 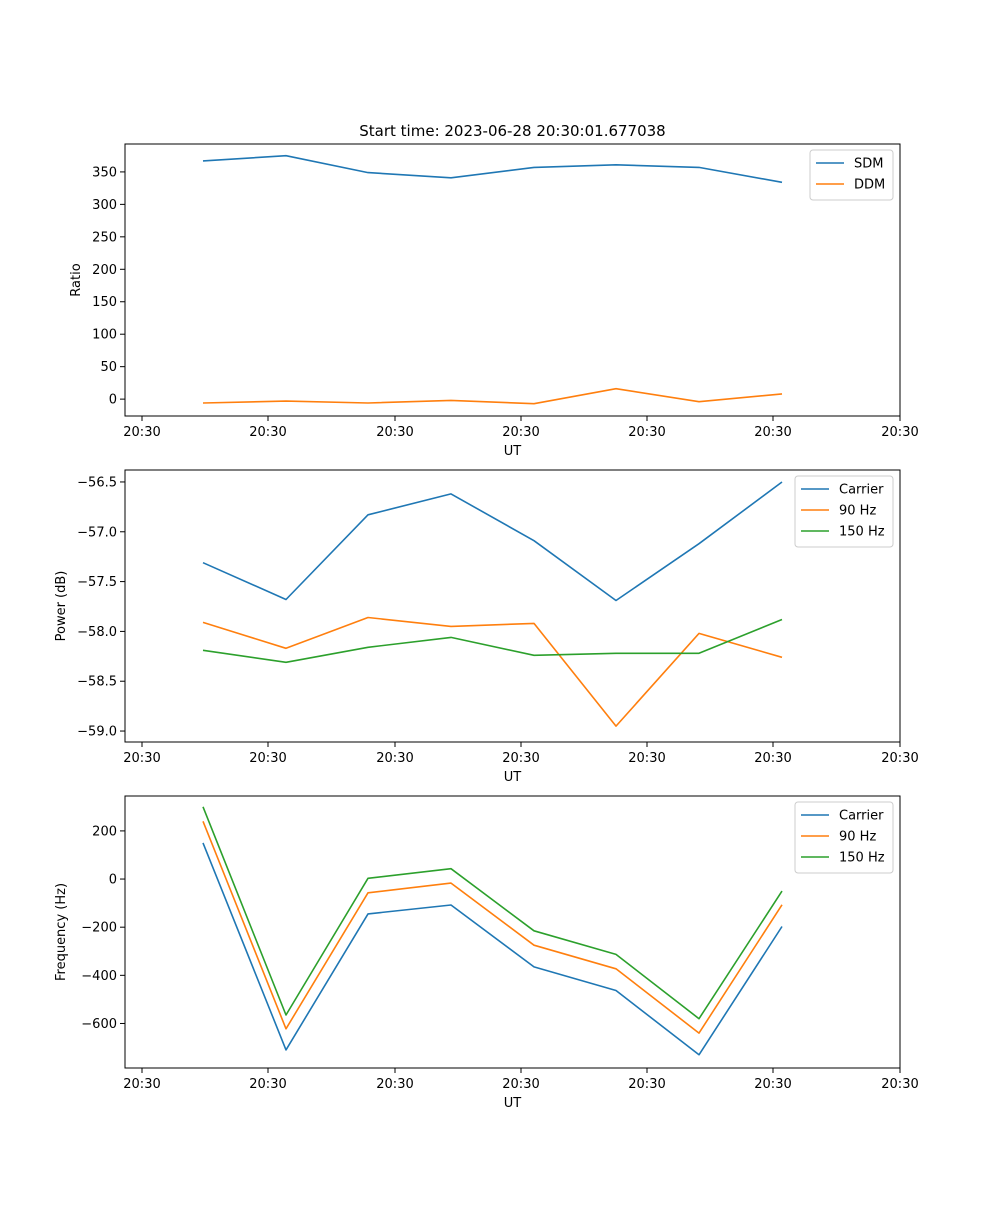 I want to click on y-tick-label: 50, so click(x=108, y=367).